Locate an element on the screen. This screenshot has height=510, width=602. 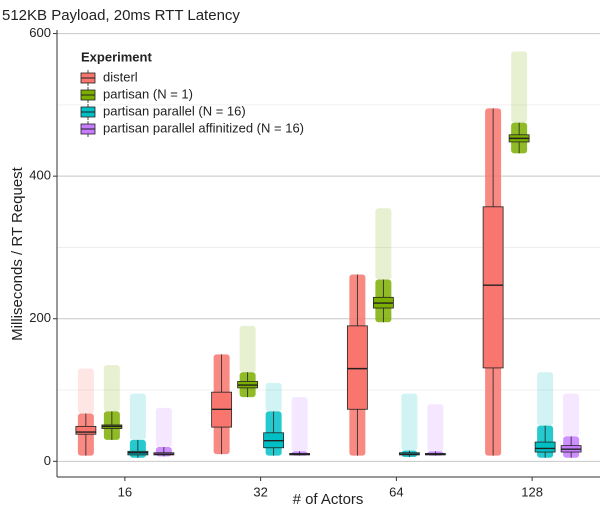
y-axis-label: Milliseconds / RT Request is located at coordinates (17, 253).